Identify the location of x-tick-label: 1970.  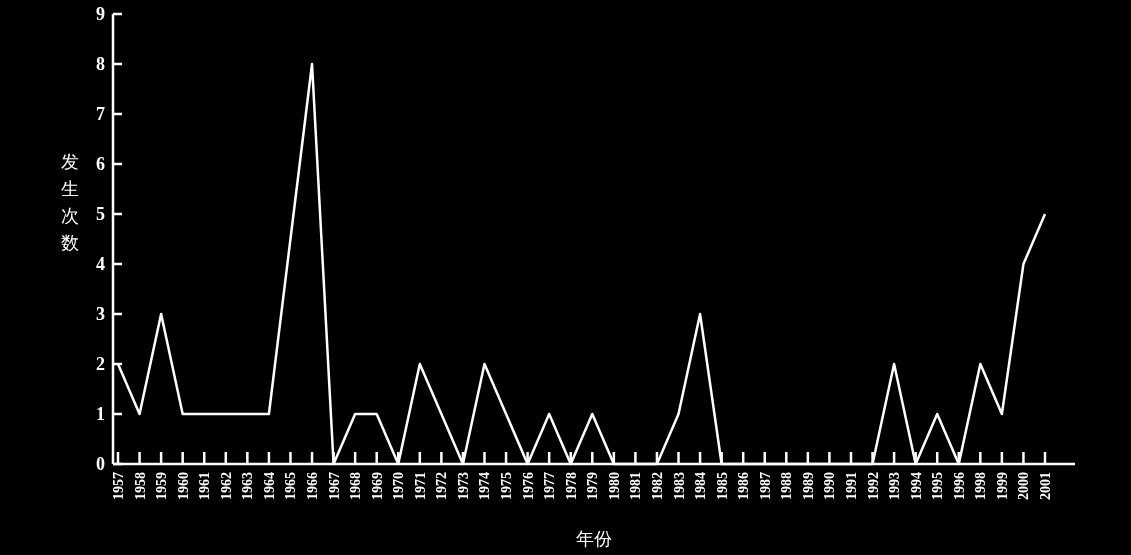
(399, 486).